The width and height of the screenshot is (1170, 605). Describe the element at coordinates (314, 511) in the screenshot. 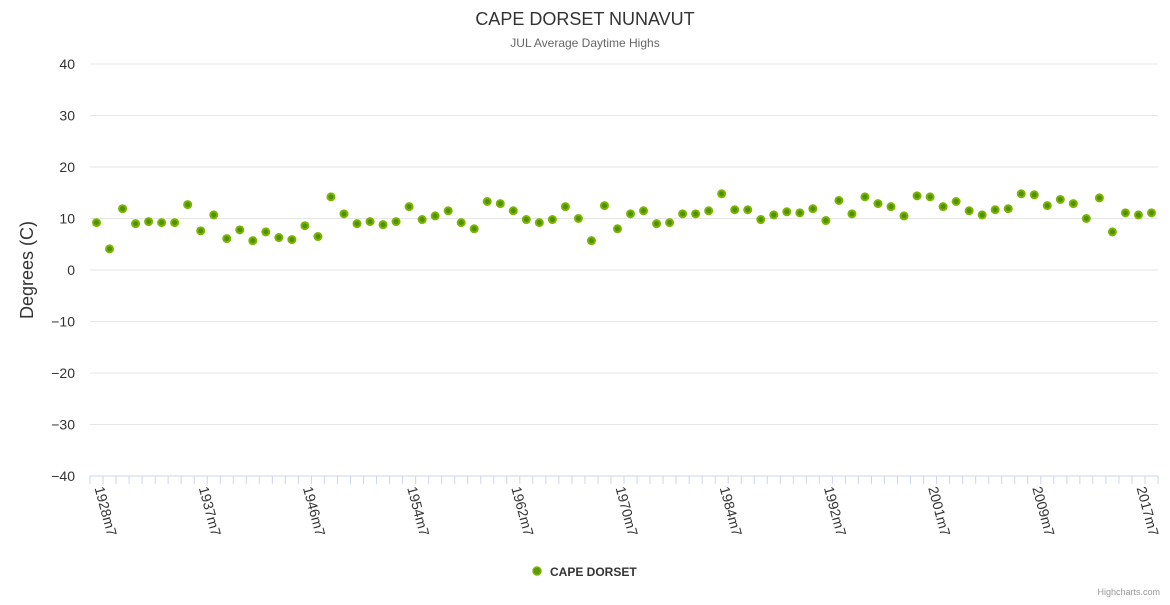

I see `x-tick-label: 1946m7` at that location.